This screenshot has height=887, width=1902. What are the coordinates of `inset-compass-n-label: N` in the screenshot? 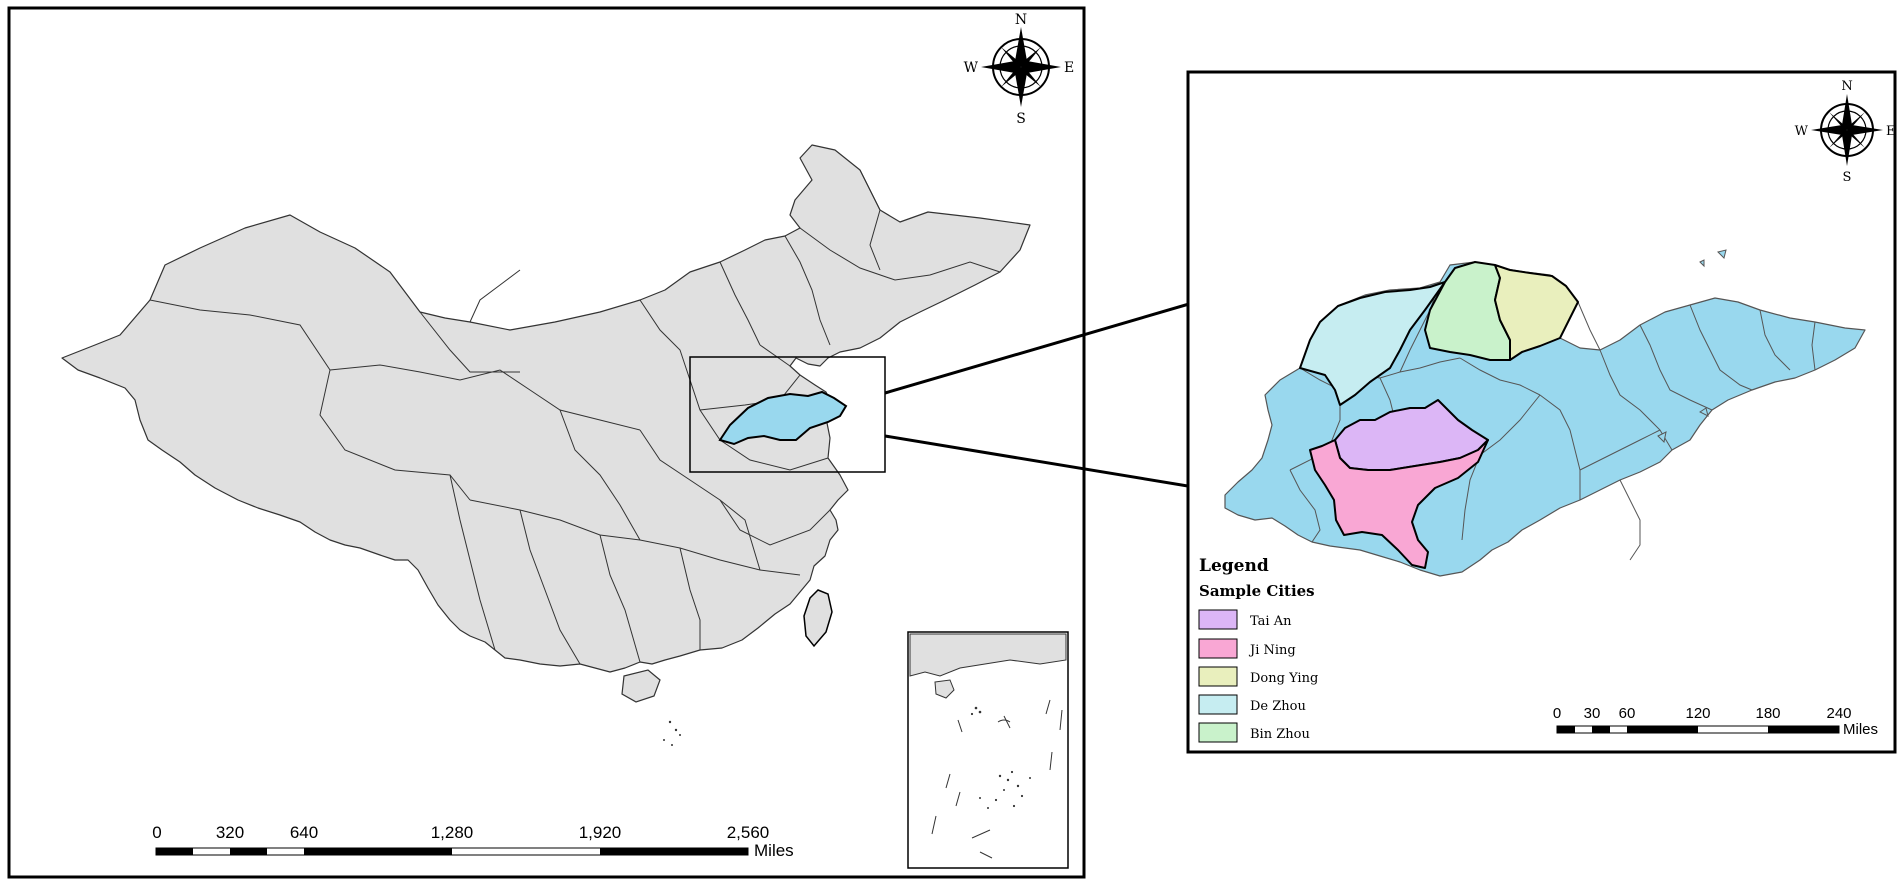 It's located at (1846, 86).